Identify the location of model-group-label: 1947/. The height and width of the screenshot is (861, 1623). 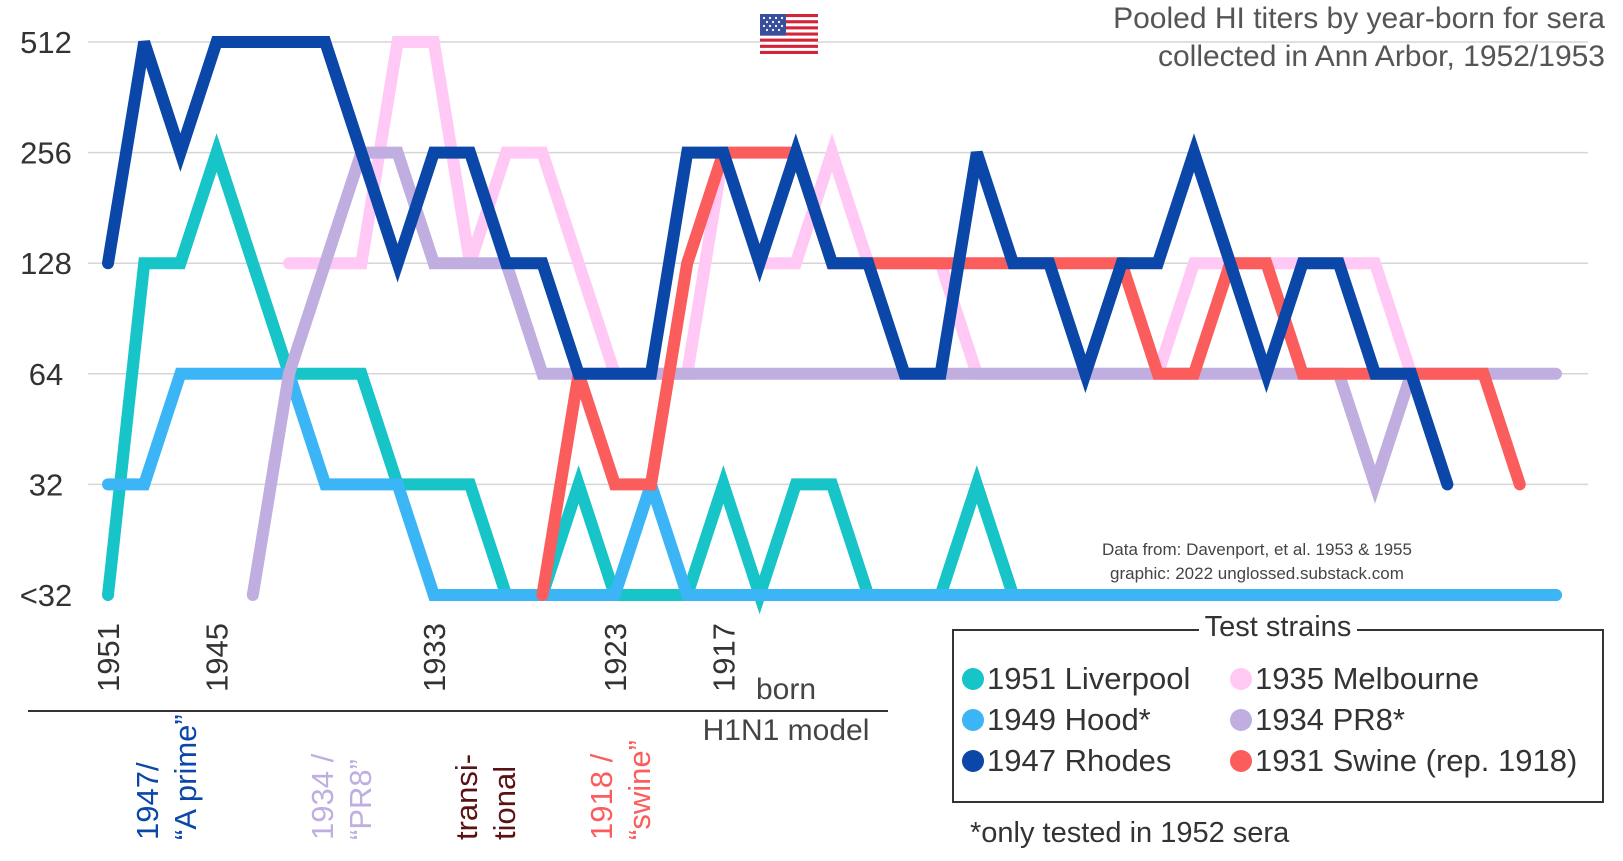
(147, 801).